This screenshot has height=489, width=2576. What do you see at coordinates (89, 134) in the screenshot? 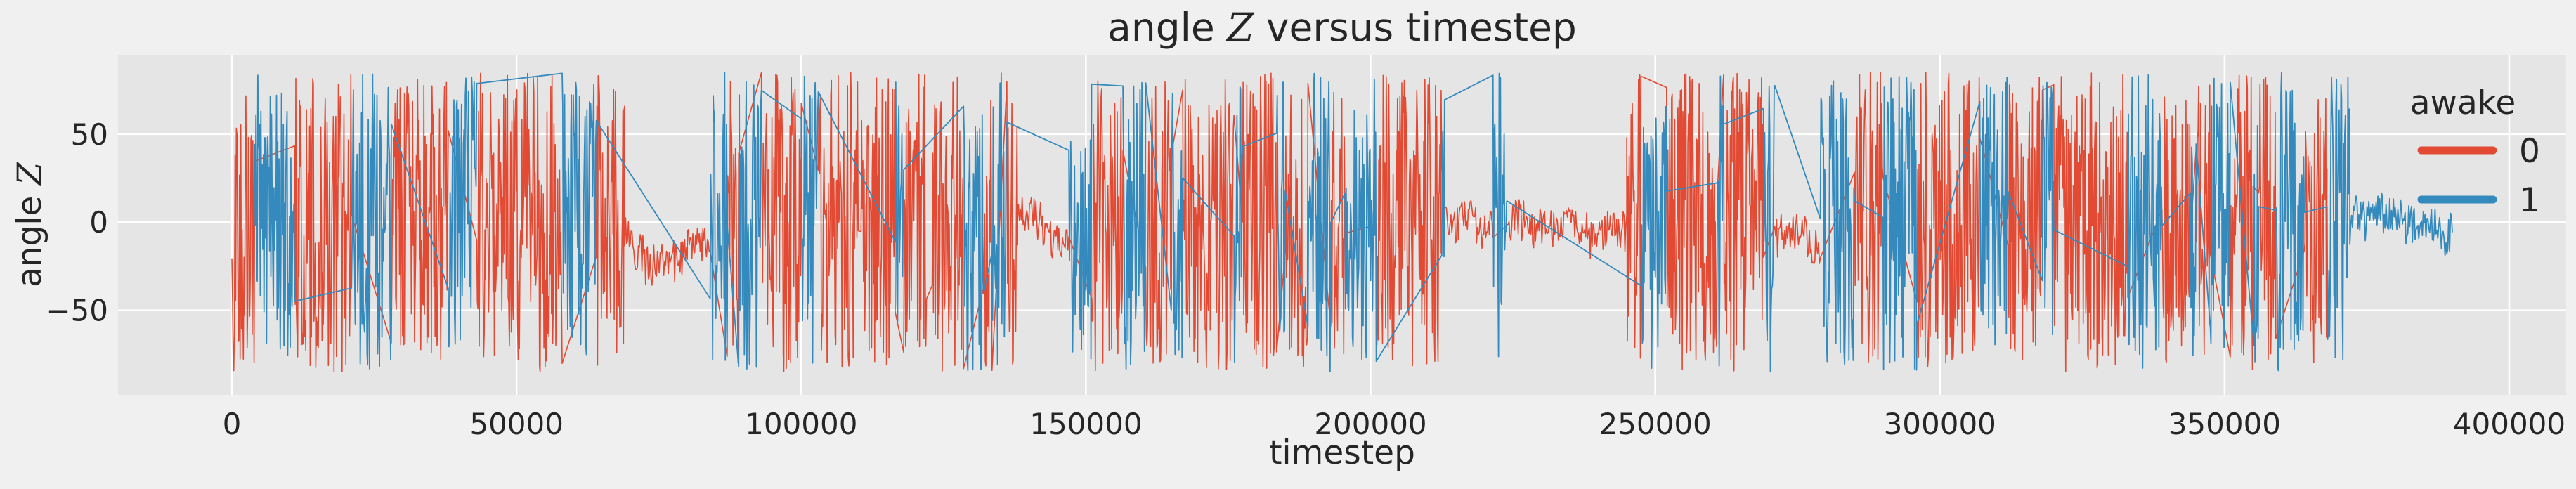
I see `y-tick-label: 50` at bounding box center [89, 134].